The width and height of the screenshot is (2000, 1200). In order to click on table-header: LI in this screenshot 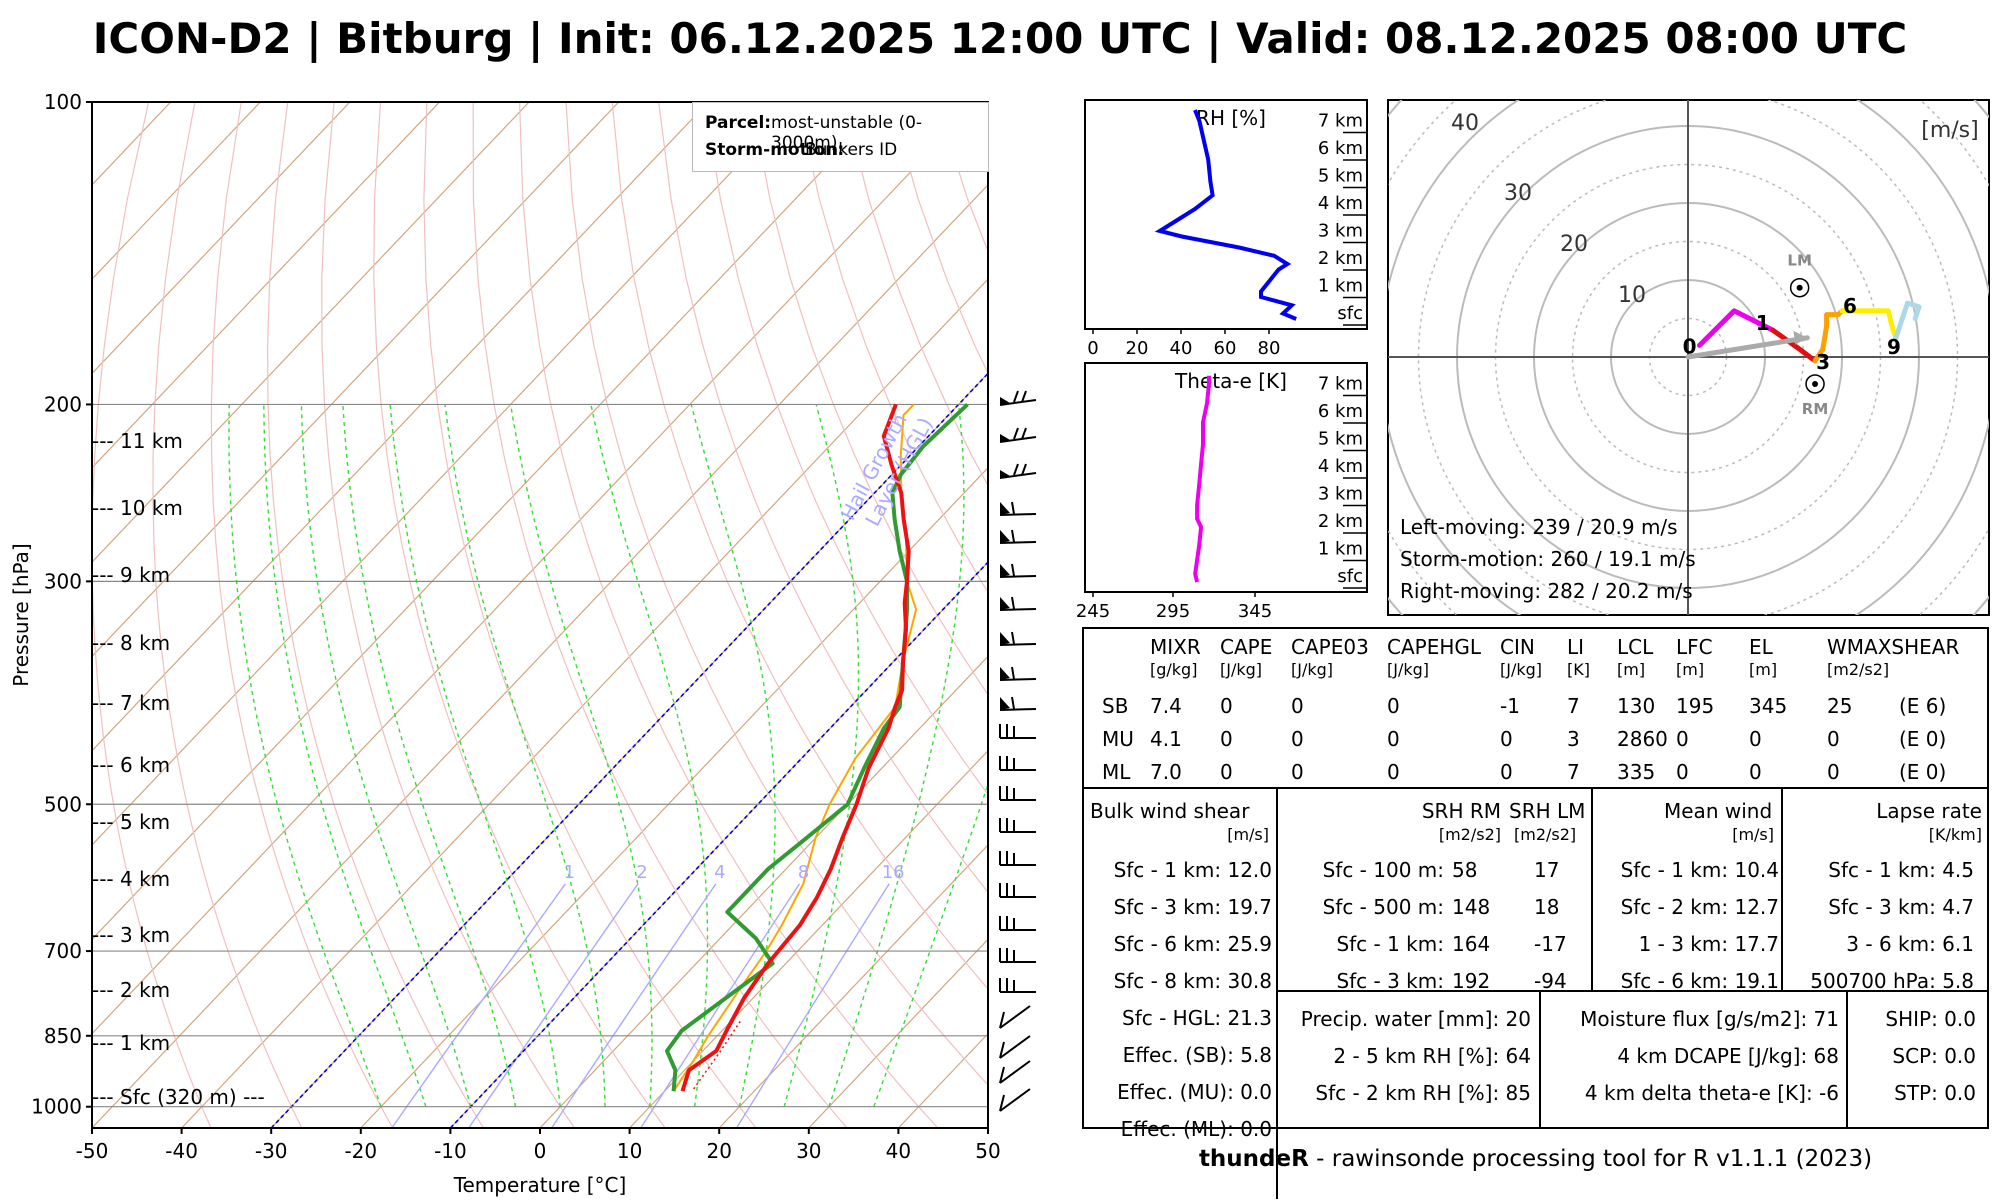, I will do `click(1576, 647)`.